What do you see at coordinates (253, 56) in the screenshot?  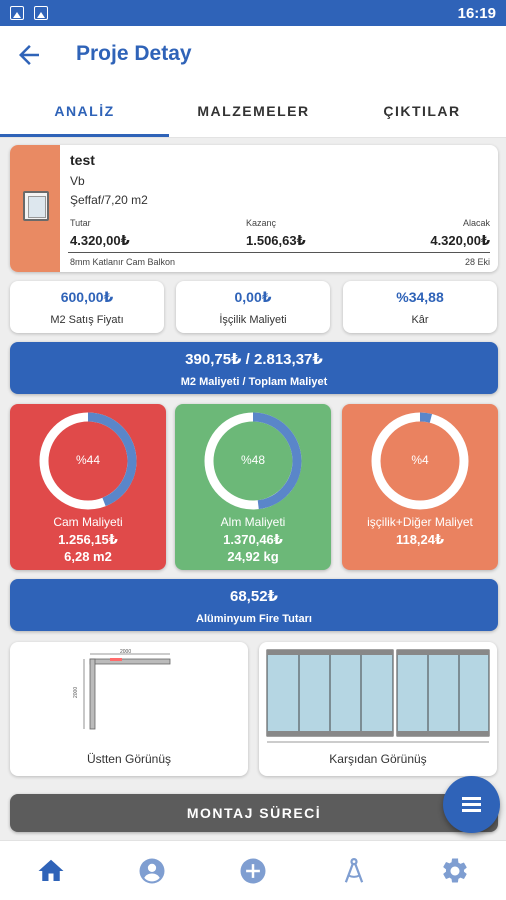 I see `app-bar: Proje Detay` at bounding box center [253, 56].